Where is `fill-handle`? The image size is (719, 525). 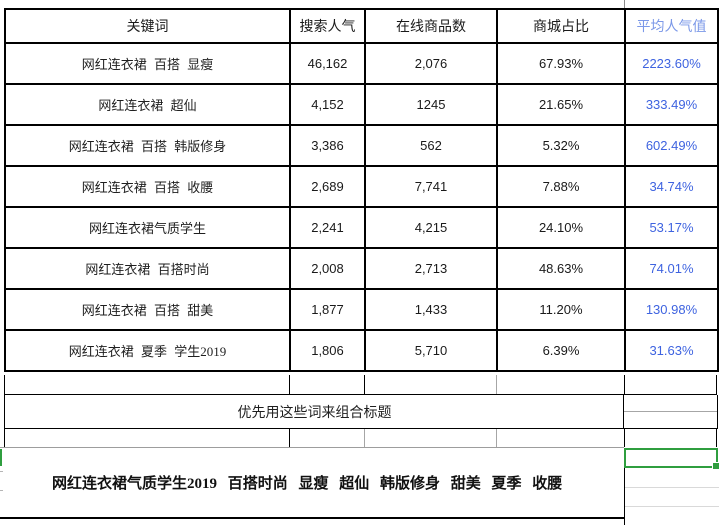 fill-handle is located at coordinates (715, 466).